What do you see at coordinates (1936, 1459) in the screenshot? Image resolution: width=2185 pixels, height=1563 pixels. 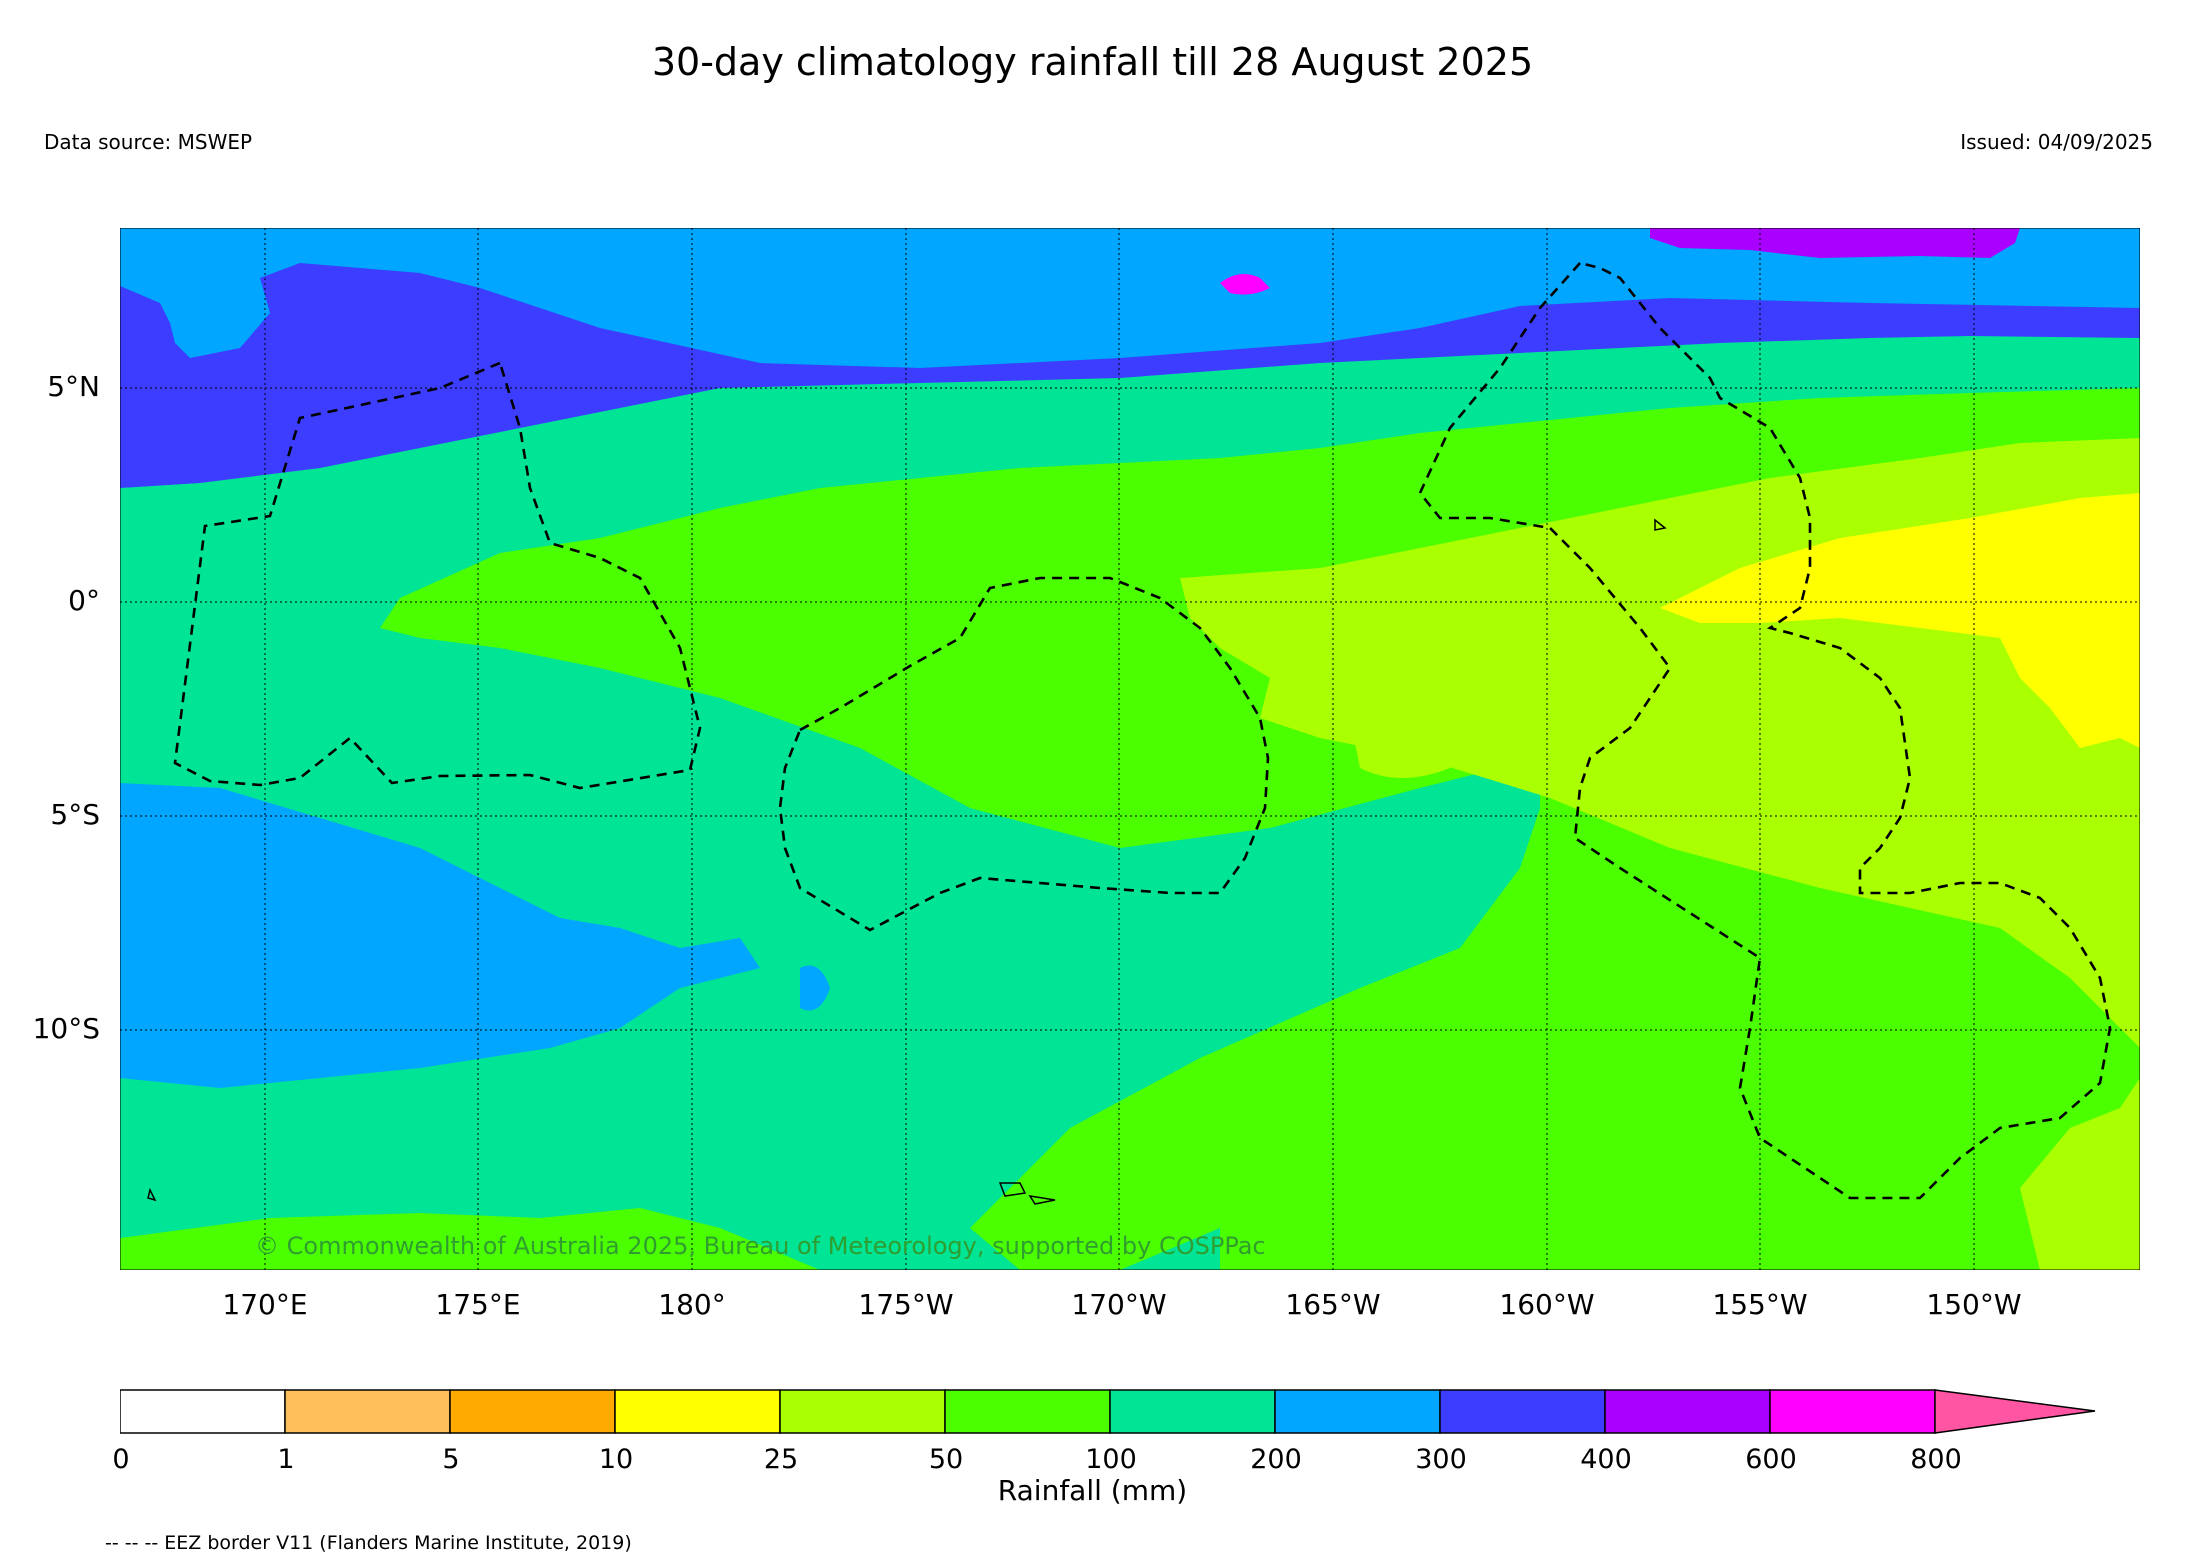 I see `colorbar-tick: 800` at bounding box center [1936, 1459].